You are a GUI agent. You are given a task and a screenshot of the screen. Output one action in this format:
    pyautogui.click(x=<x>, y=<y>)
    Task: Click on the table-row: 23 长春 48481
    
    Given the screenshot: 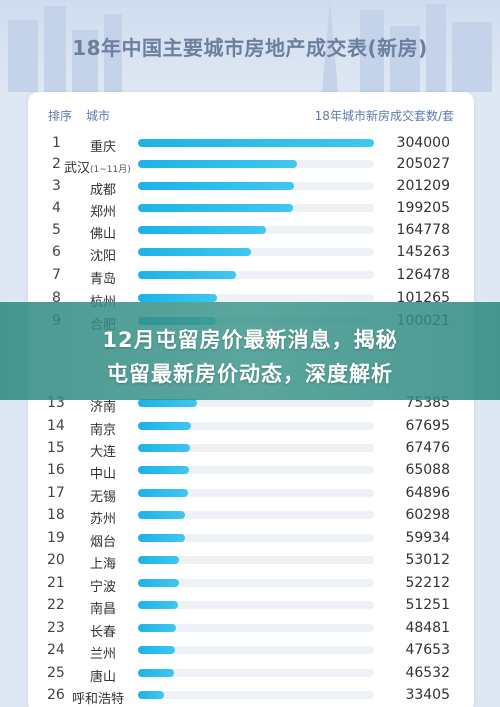 What is the action you would take?
    pyautogui.click(x=251, y=629)
    